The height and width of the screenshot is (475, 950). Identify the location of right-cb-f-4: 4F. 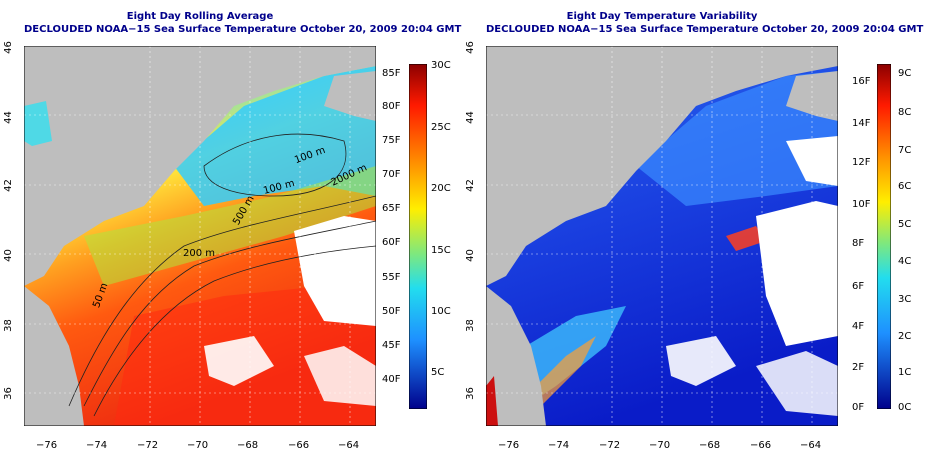
(858, 326).